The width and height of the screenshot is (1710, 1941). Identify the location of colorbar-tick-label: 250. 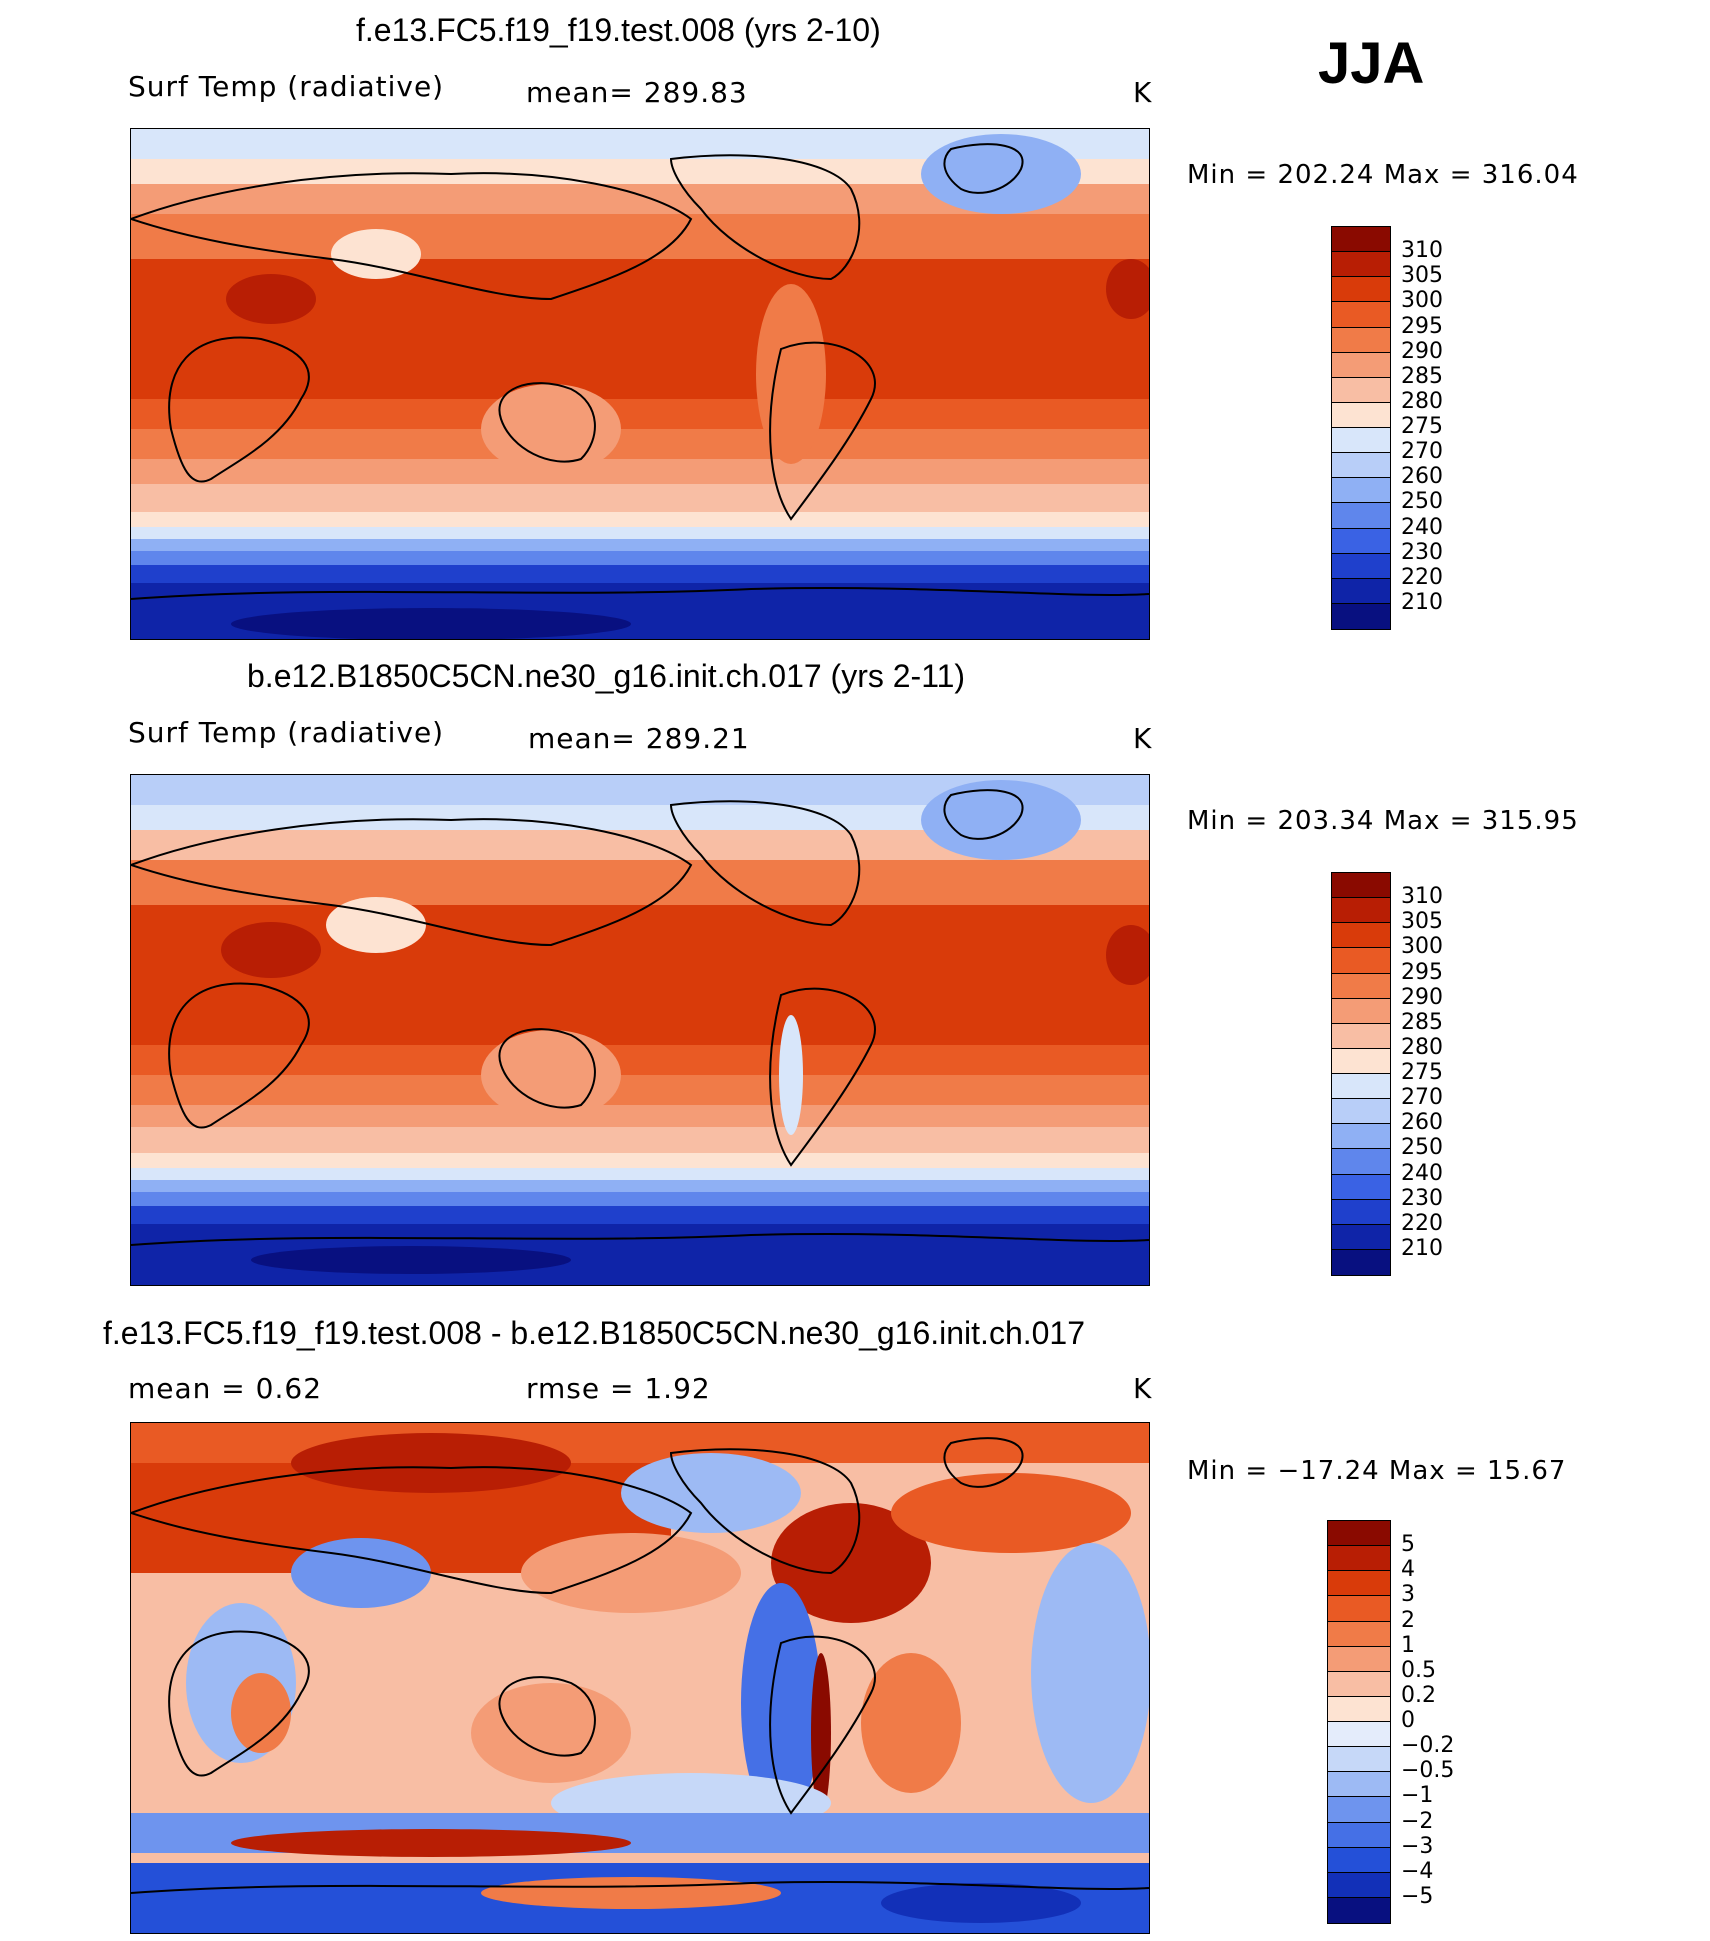
(1422, 1148).